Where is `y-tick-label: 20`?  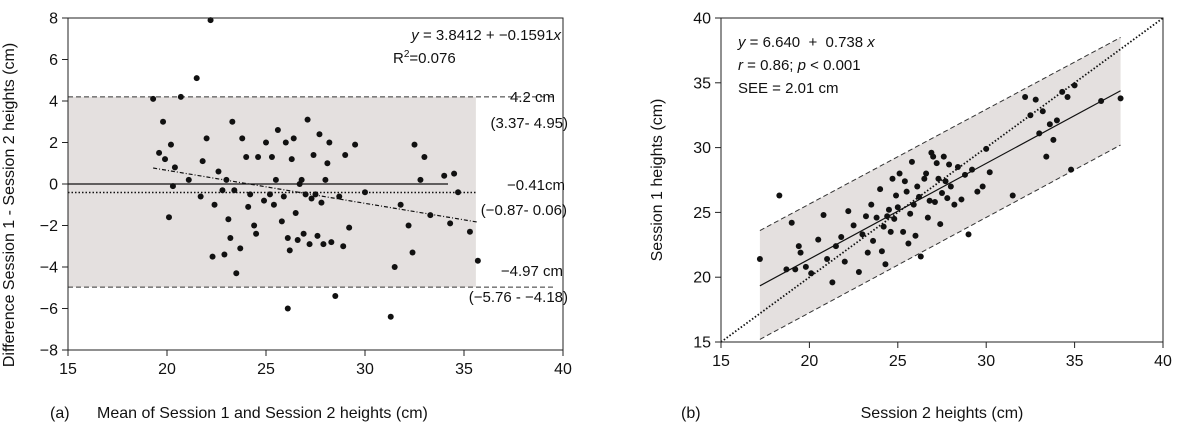 y-tick-label: 20 is located at coordinates (702, 278).